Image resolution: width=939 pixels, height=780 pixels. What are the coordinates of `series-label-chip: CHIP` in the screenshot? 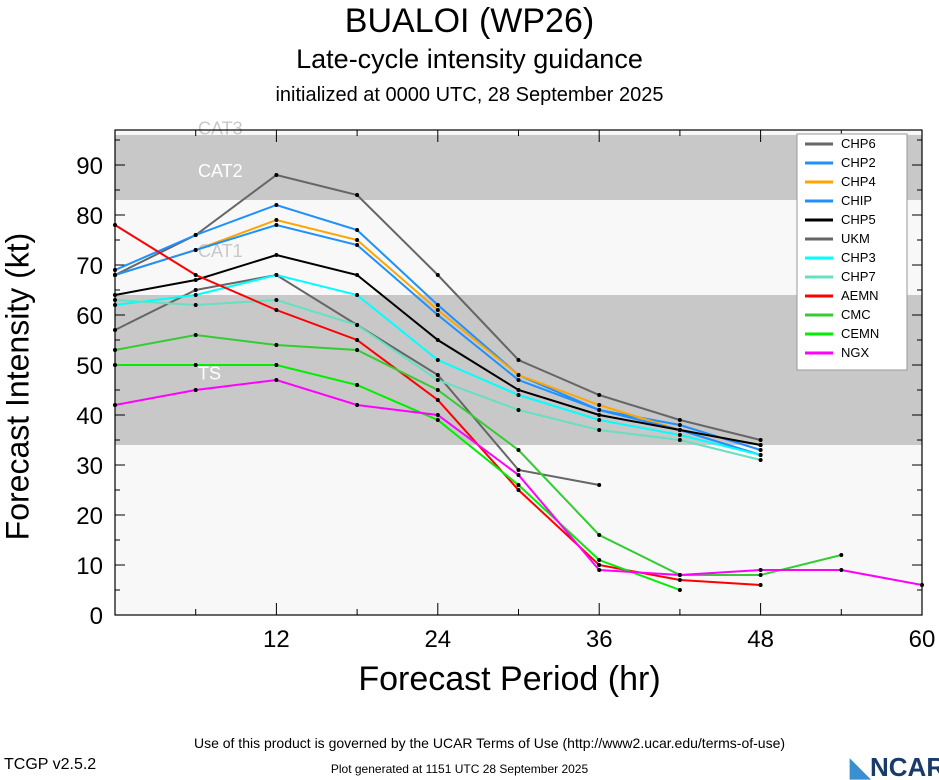 It's located at (856, 200).